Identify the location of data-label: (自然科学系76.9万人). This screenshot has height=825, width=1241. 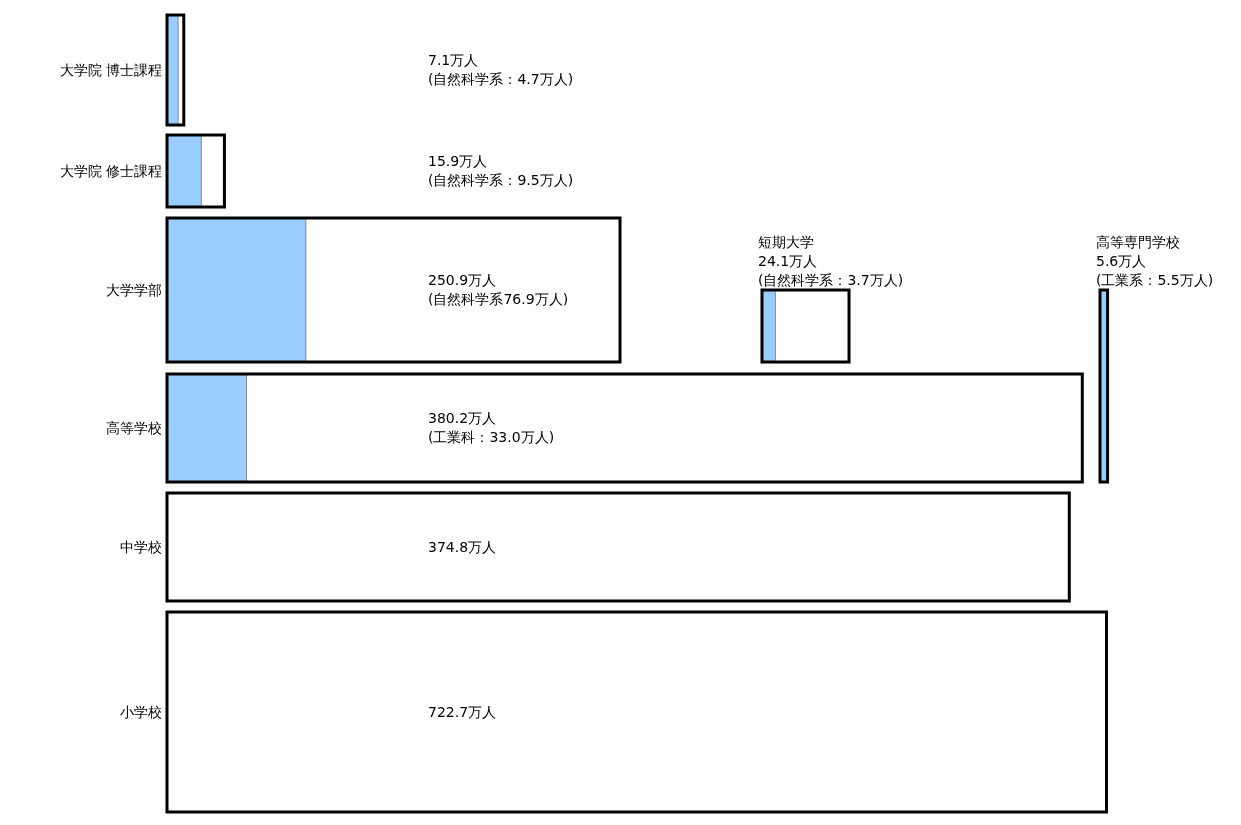
(498, 299).